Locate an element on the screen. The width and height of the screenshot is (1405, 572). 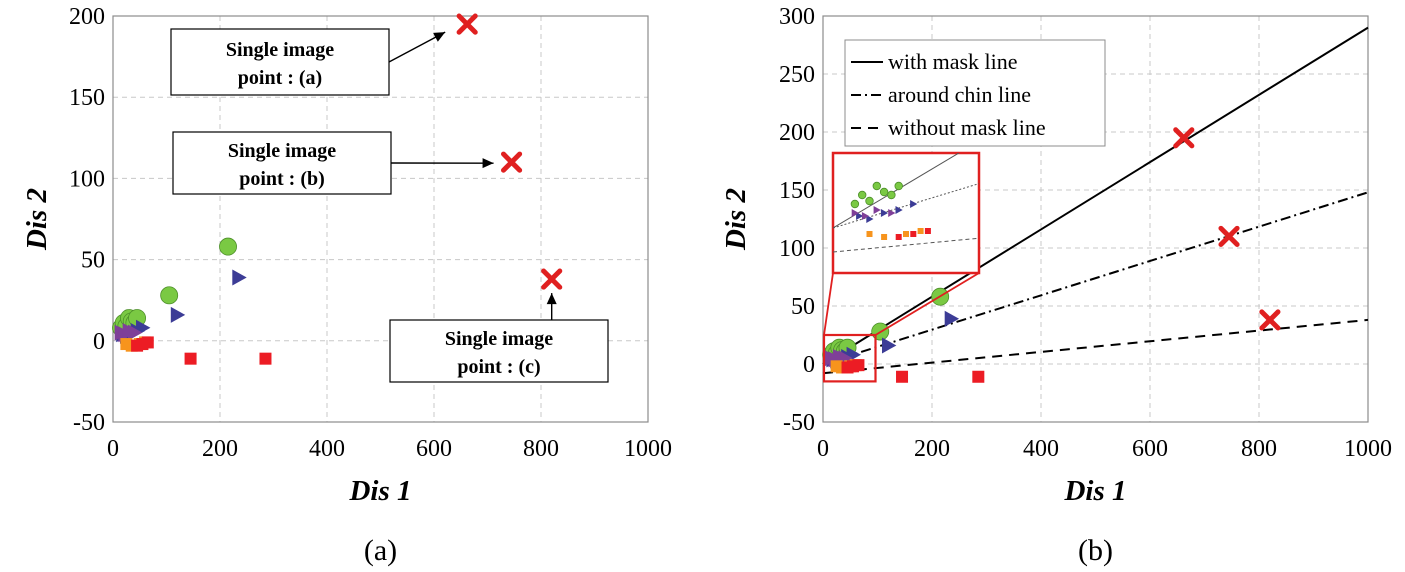
y-tick-label: 300 is located at coordinates (797, 17).